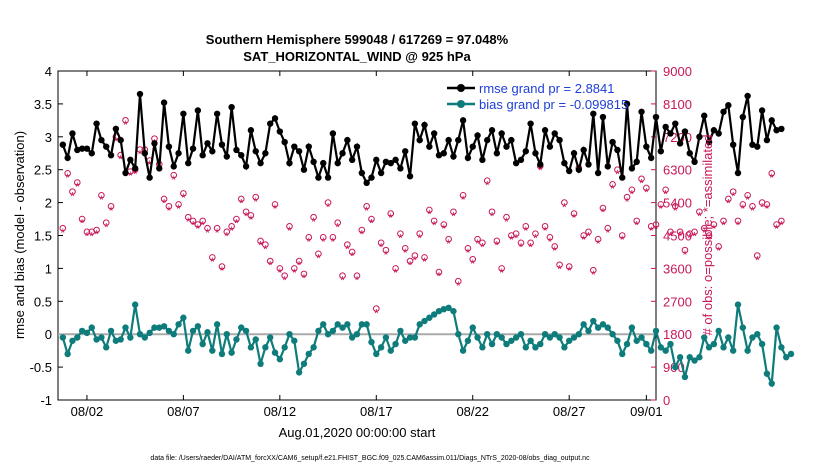  What do you see at coordinates (357, 432) in the screenshot?
I see `x-axis-label: Aug.01,2020 00:00:00 start` at bounding box center [357, 432].